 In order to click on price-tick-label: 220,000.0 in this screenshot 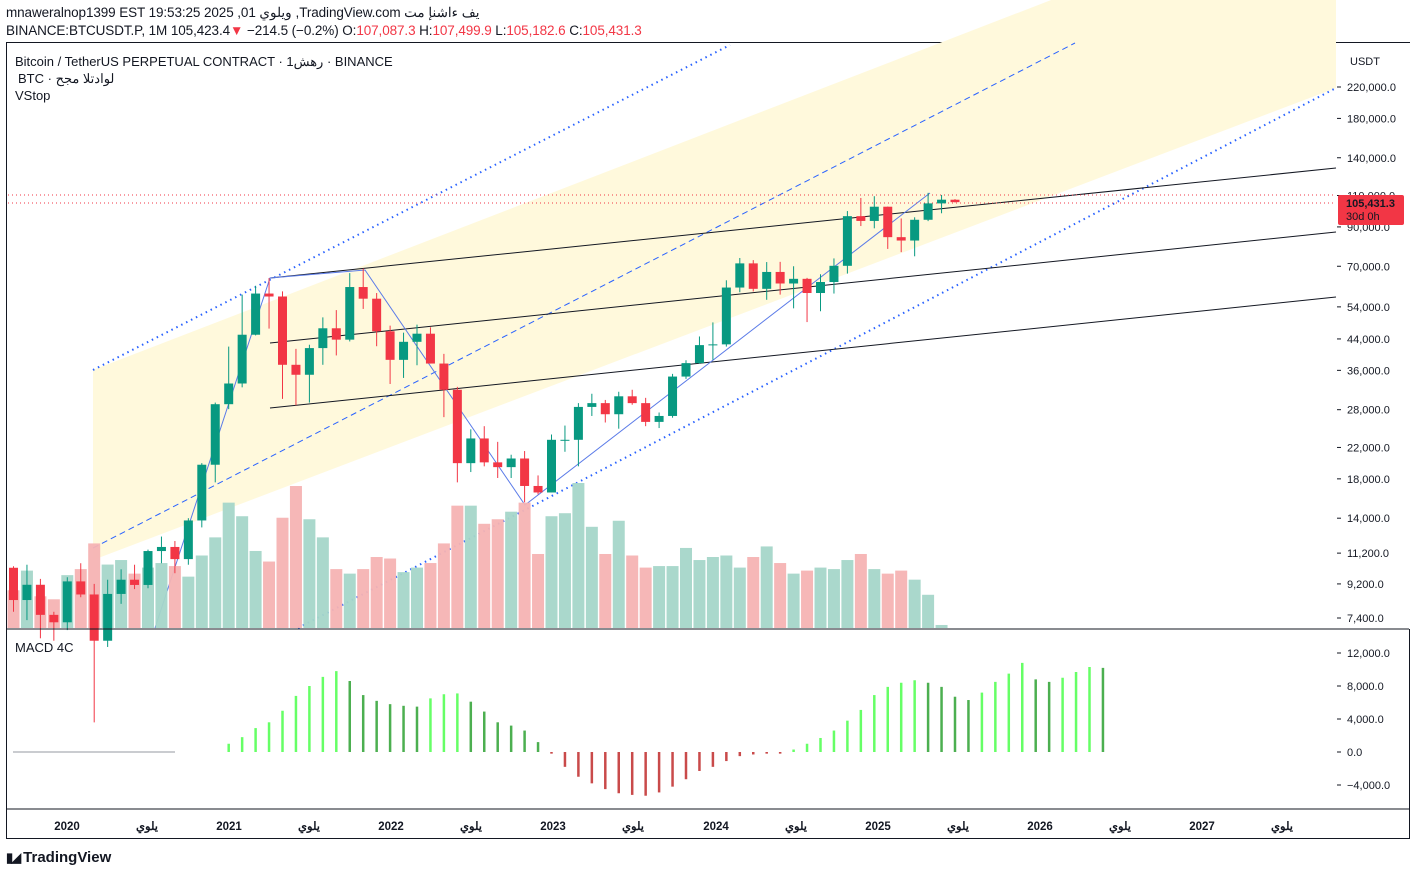, I will do `click(1371, 88)`.